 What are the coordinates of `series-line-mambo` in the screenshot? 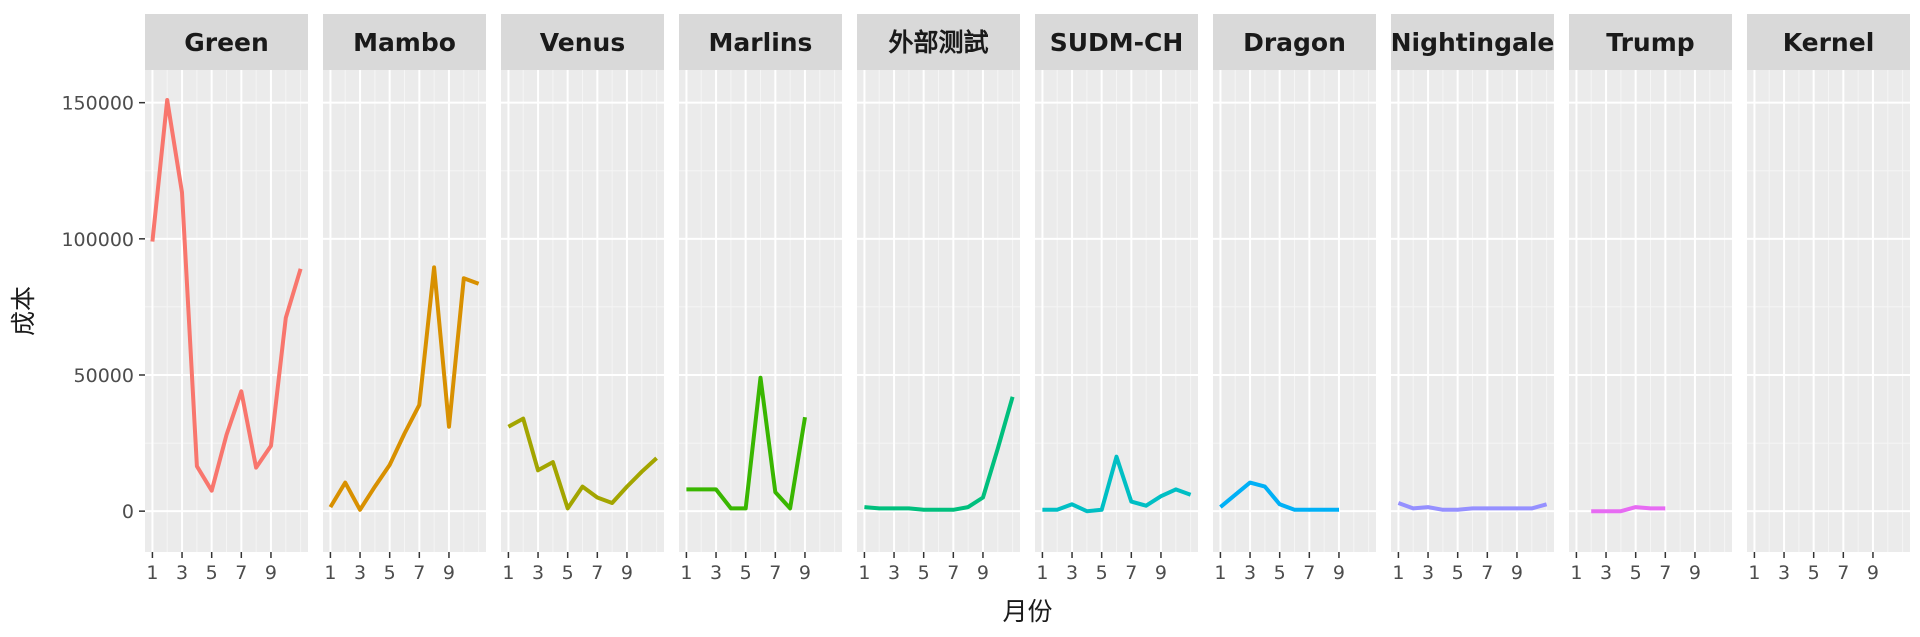 It's located at (404, 388).